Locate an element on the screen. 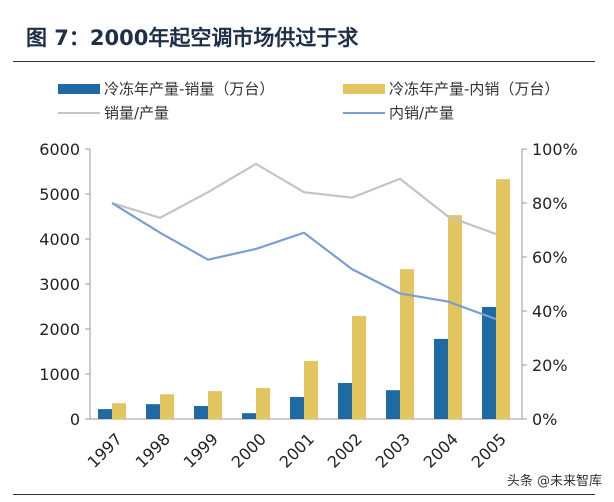 The height and width of the screenshot is (502, 614). legend-item-line1: 销量/产量 is located at coordinates (113, 112).